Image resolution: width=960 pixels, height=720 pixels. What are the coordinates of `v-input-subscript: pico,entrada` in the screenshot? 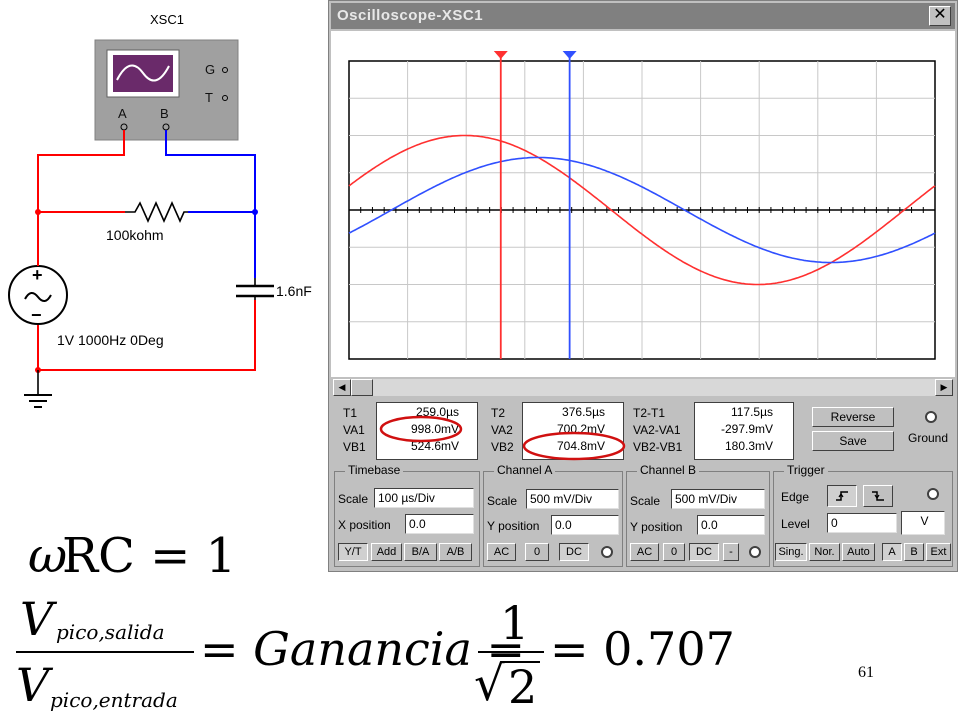 It's located at (114, 700).